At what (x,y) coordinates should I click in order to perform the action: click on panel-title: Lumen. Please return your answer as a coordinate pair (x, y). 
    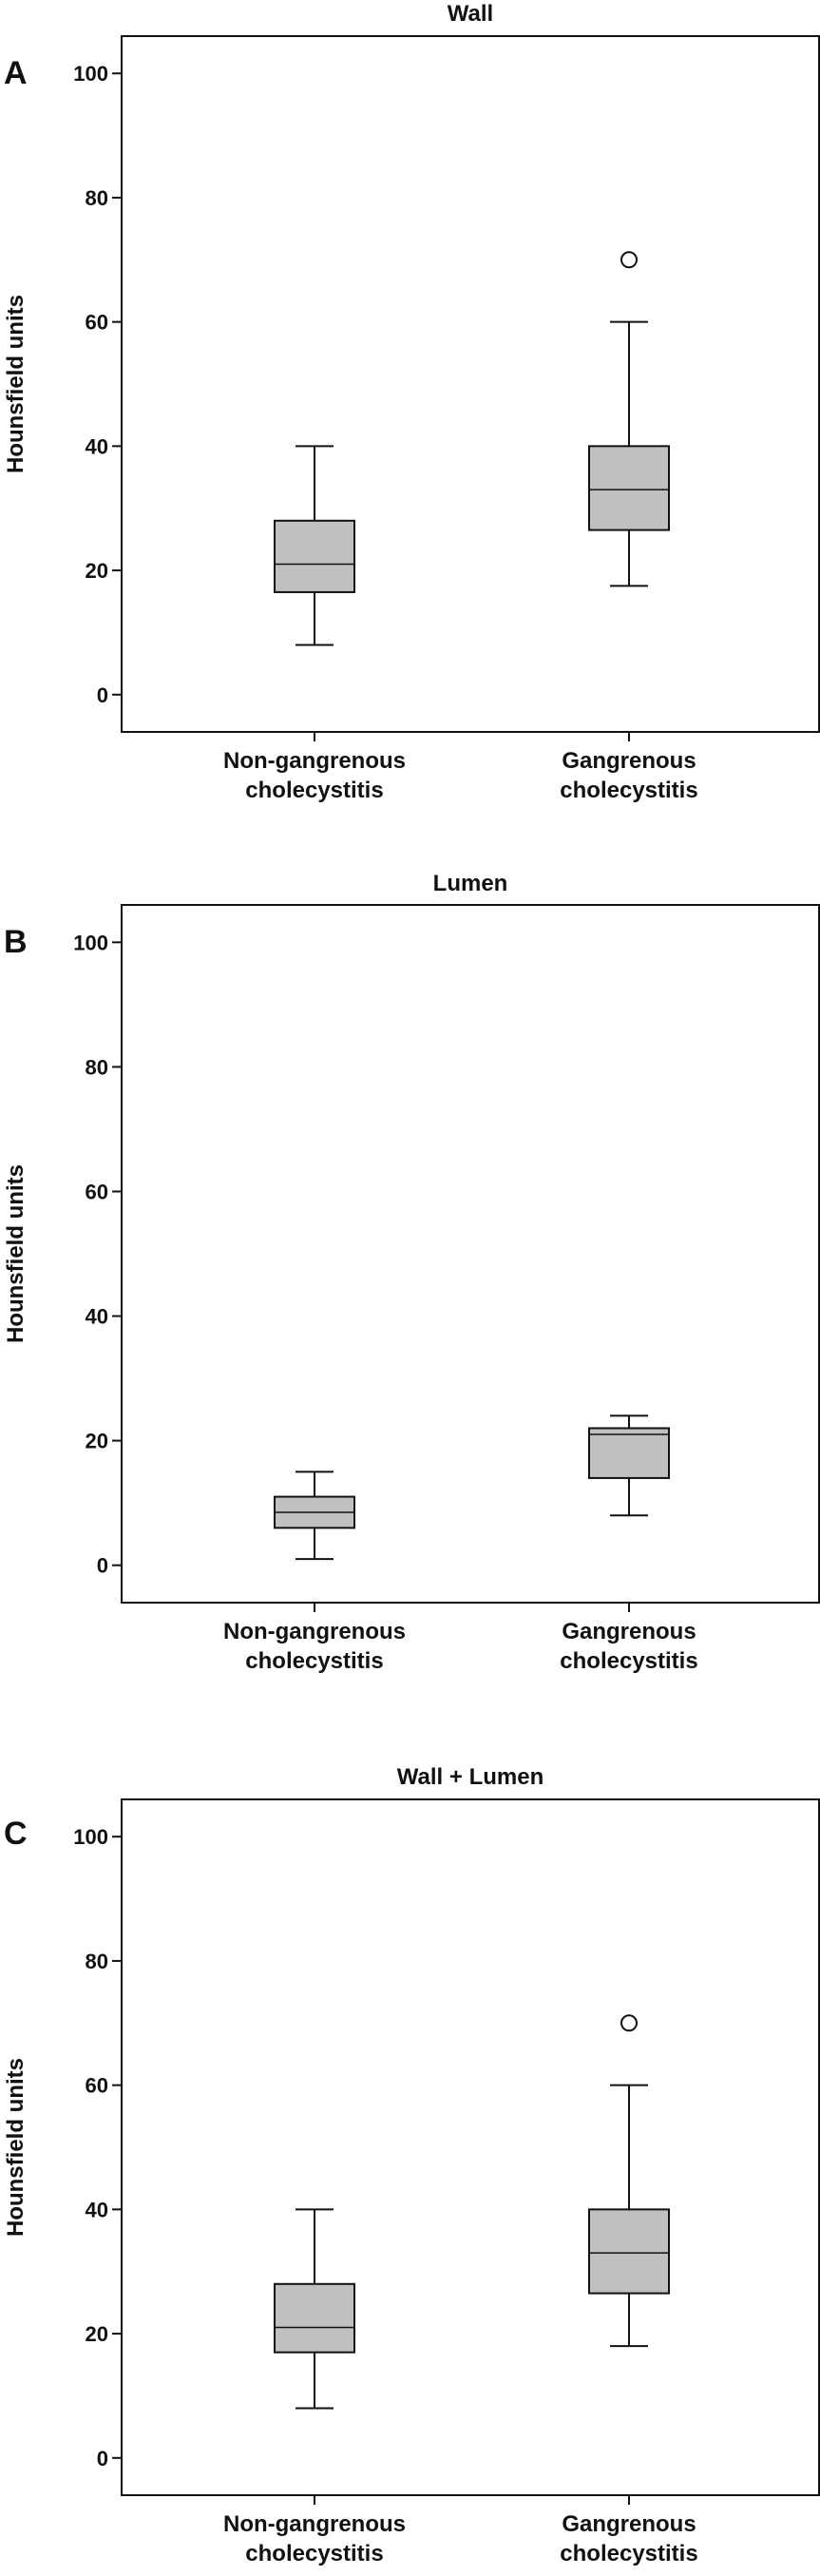
    Looking at the image, I should click on (470, 884).